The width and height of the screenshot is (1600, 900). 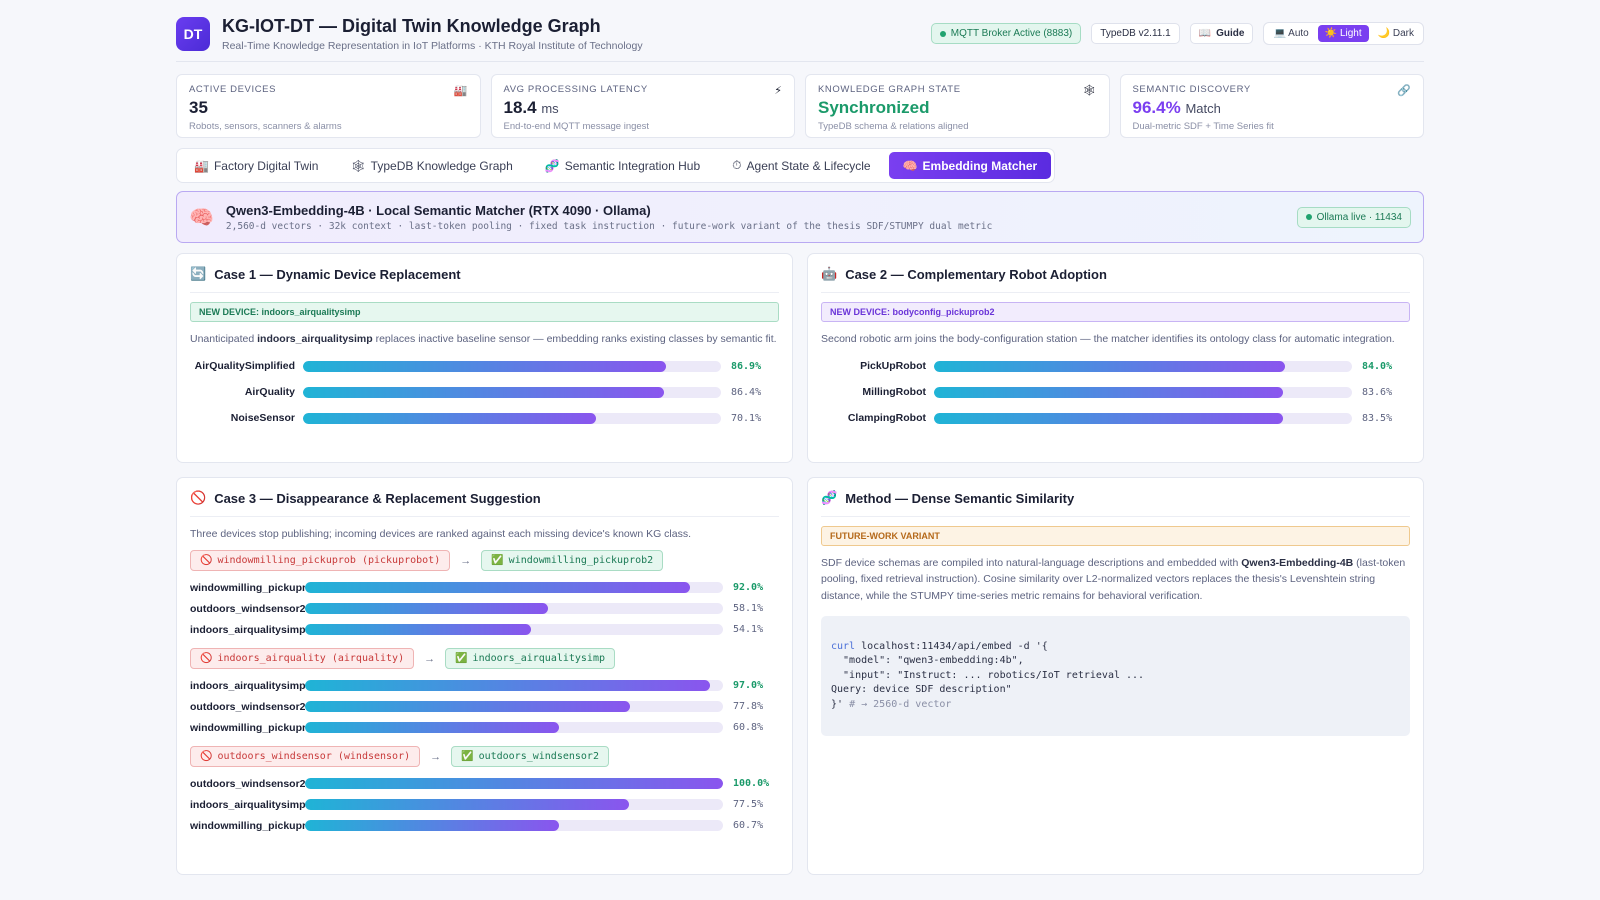 What do you see at coordinates (1353, 217) in the screenshot?
I see `ollama-status-badge: Ollama live · 11434` at bounding box center [1353, 217].